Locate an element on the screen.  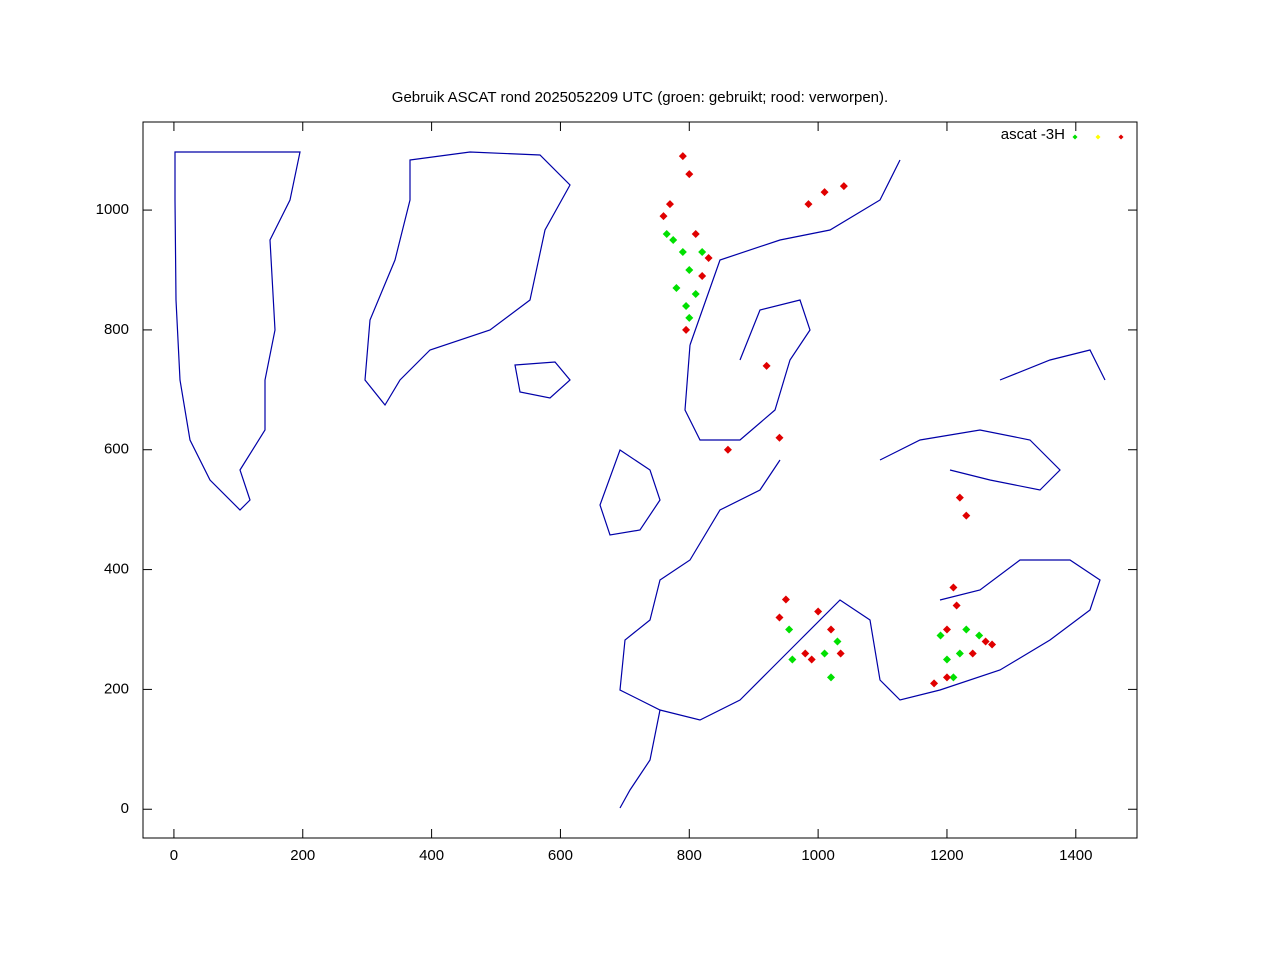
x-tick-label: 200 is located at coordinates (302, 855).